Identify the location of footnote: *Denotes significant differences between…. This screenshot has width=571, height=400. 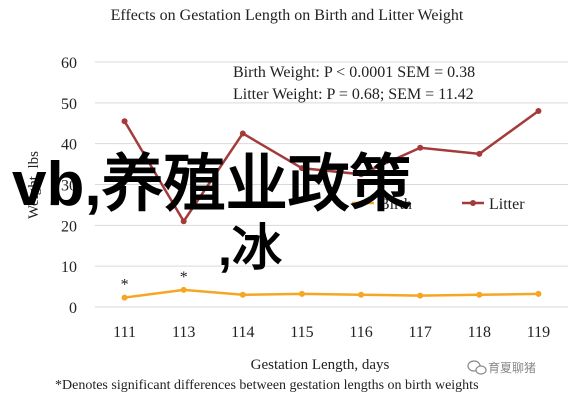
(267, 385).